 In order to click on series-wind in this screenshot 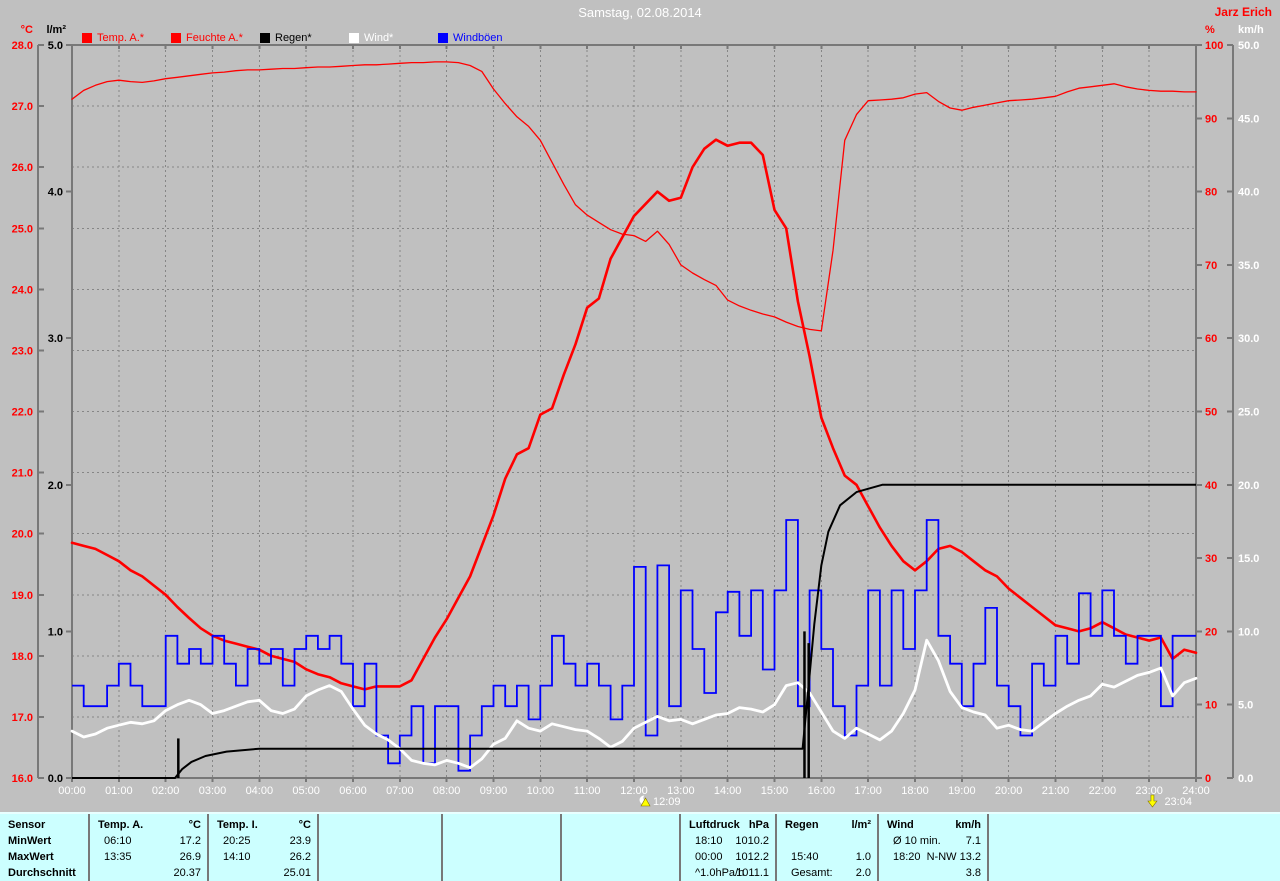, I will do `click(634, 704)`.